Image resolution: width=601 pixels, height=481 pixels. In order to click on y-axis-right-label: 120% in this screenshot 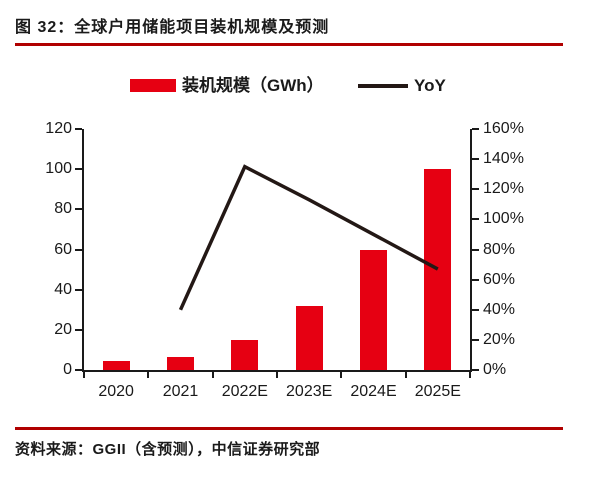, I will do `click(503, 189)`.